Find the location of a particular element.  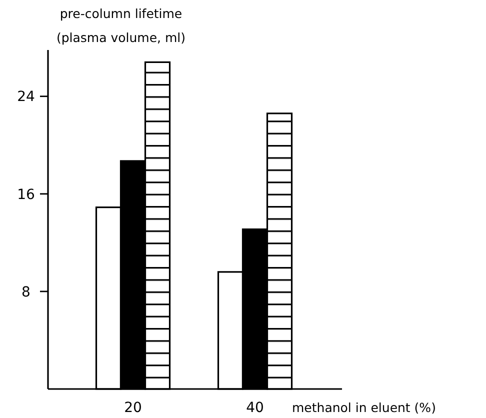

x-axis-title: methanol in eluent (%) is located at coordinates (364, 407).